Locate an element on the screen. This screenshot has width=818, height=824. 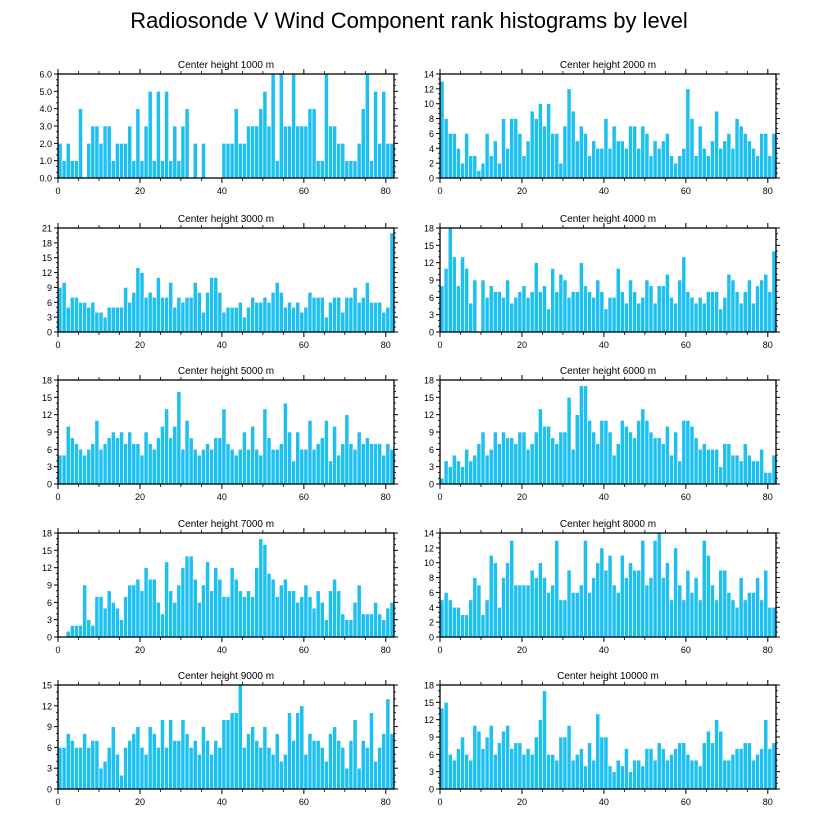
y-tick-label: 12 is located at coordinates (429, 89).